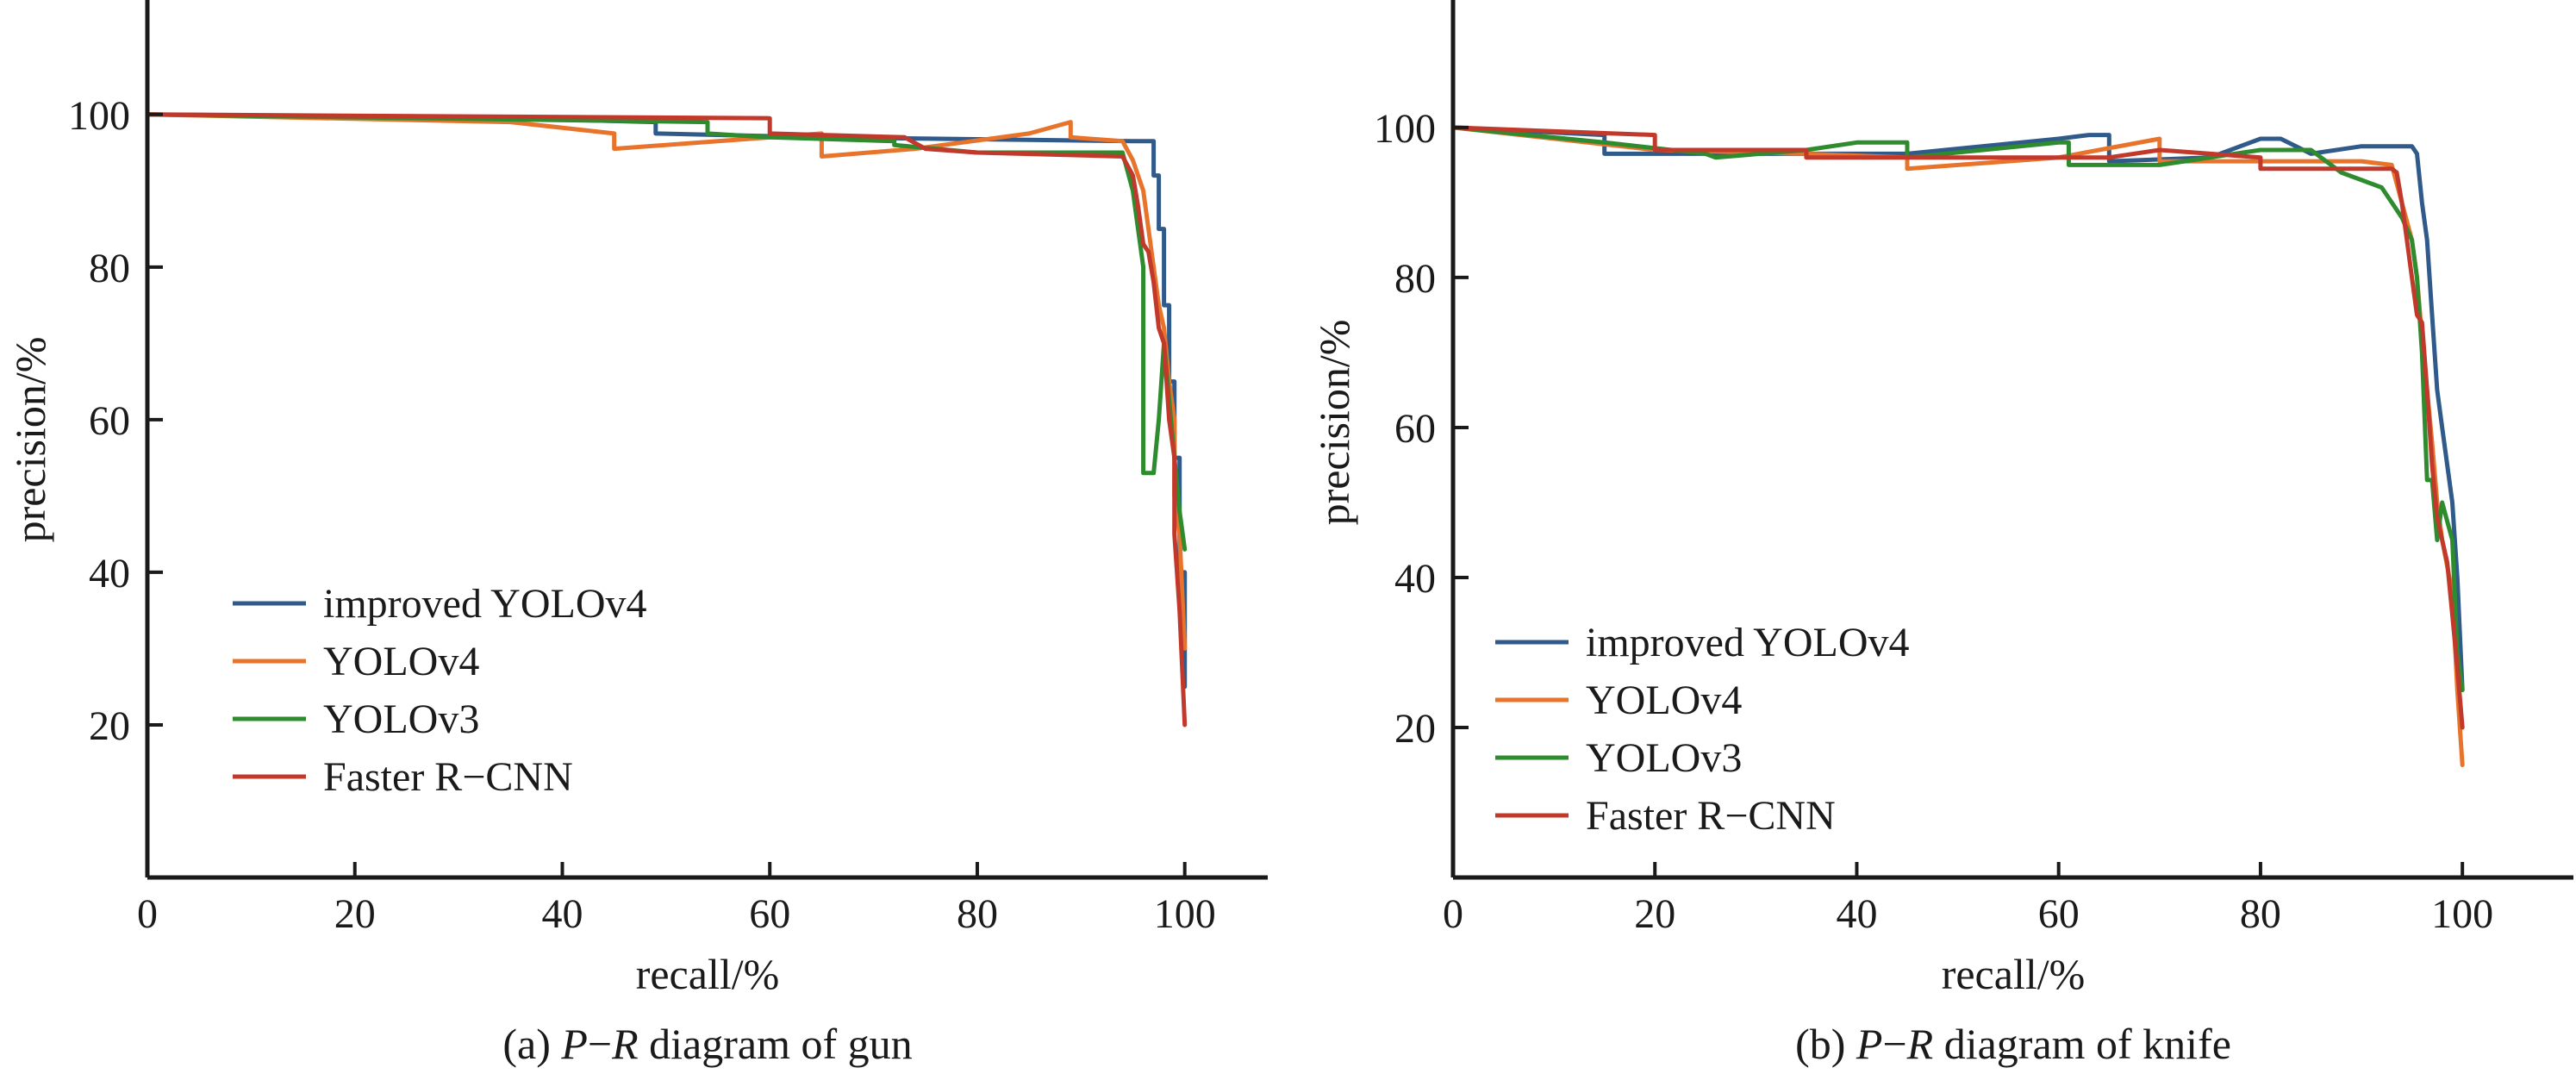  Describe the element at coordinates (2013, 1044) in the screenshot. I see `chart-caption: (b) P−R diagram of knife` at that location.